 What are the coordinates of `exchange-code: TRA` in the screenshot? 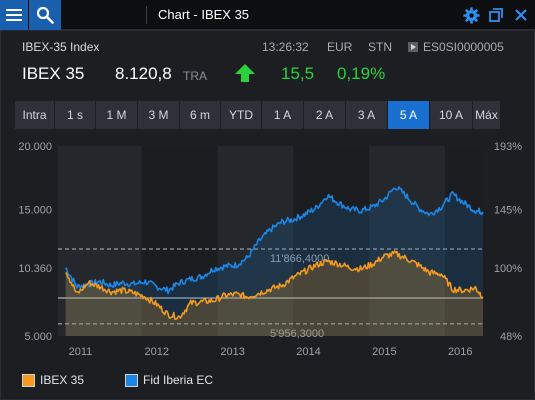 It's located at (195, 76).